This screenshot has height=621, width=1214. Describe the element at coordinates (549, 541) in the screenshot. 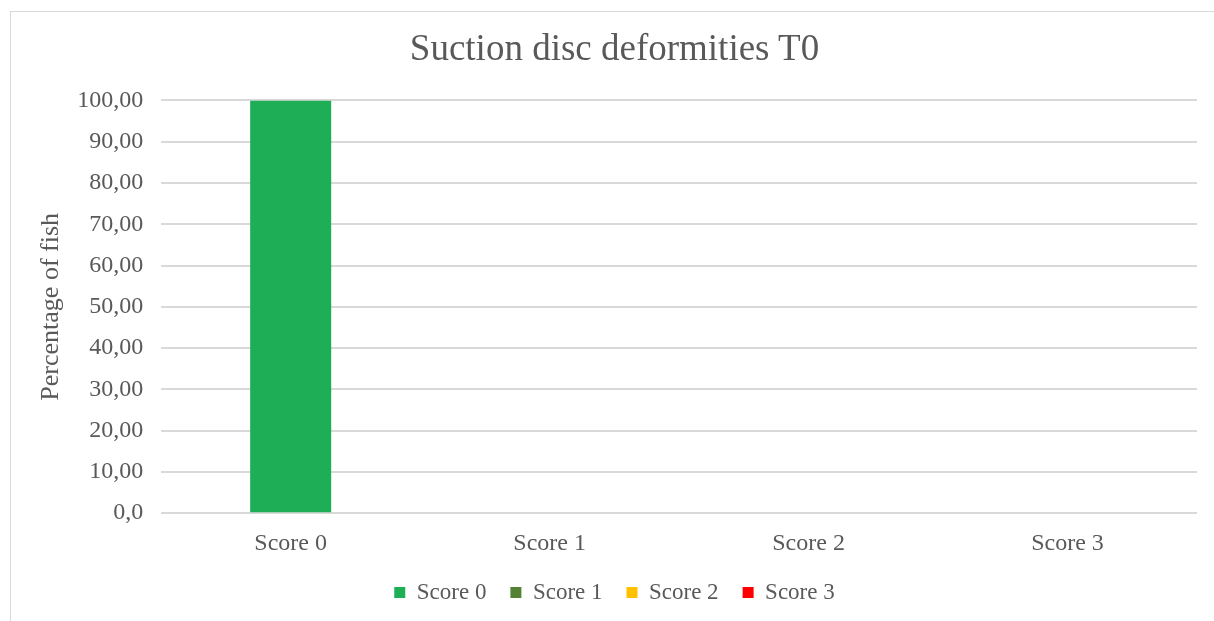

I see `x-tick-label: Score 1` at that location.